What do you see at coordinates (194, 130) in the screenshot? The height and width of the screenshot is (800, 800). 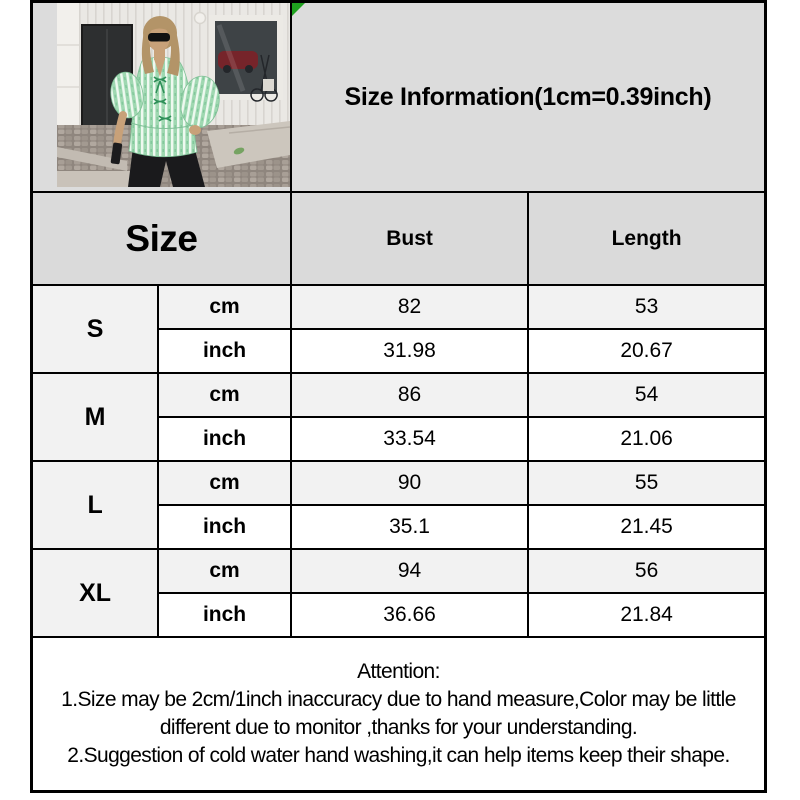 I see `hand-on-hip` at bounding box center [194, 130].